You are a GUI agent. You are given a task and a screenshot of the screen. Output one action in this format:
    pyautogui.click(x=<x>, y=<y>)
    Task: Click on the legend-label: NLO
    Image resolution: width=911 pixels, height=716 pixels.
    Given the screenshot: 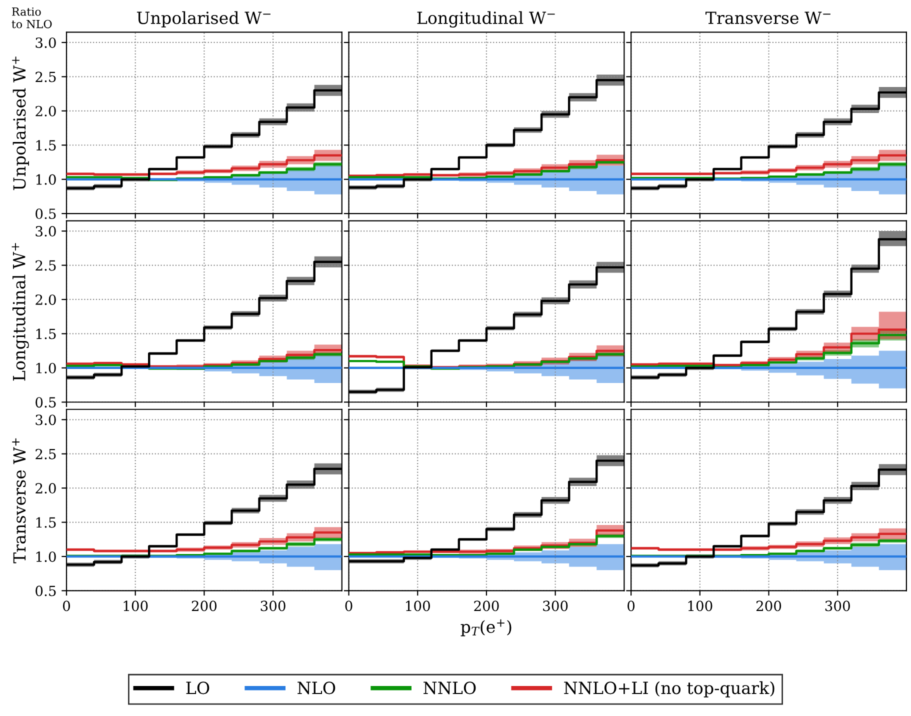 What is the action you would take?
    pyautogui.click(x=317, y=688)
    